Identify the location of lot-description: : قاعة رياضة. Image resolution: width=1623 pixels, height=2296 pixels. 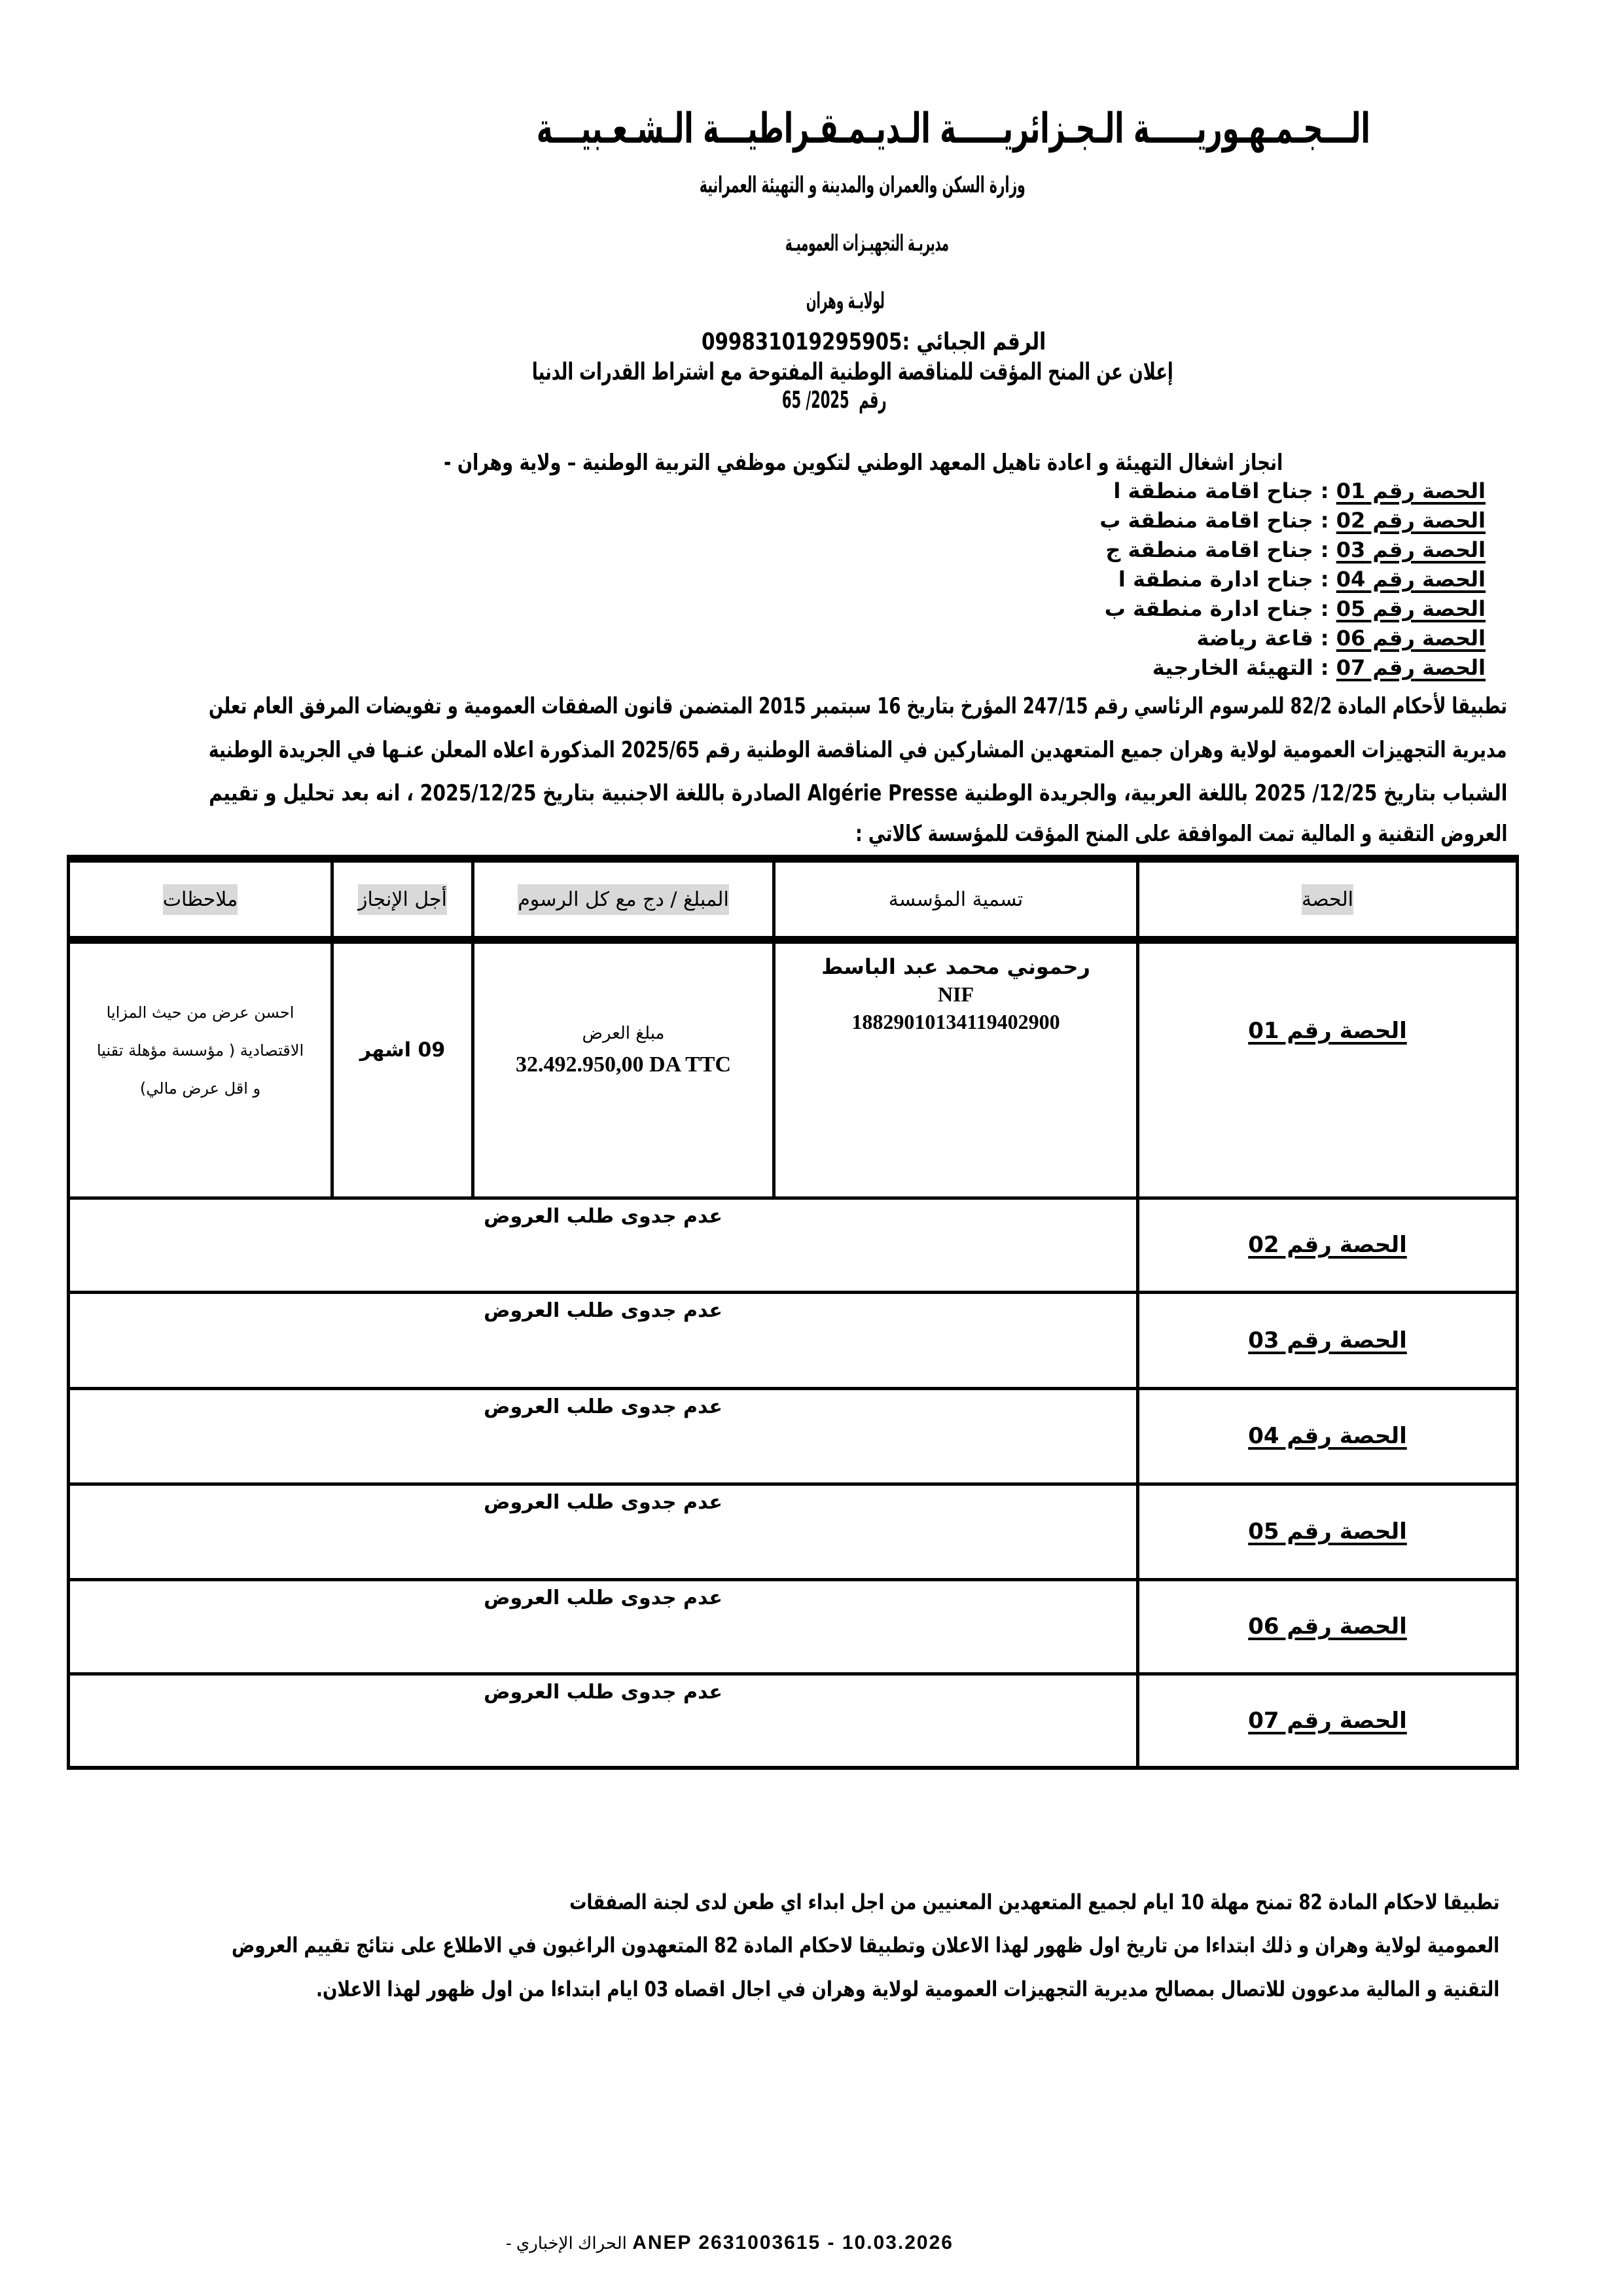
(1262, 638).